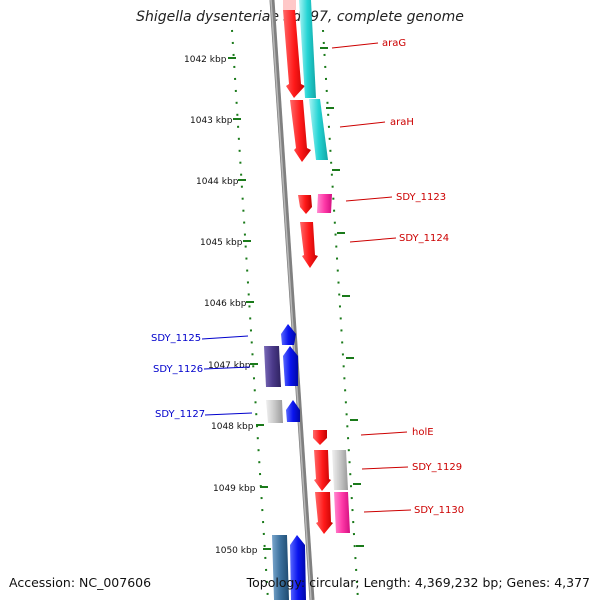 This screenshot has width=600, height=600. What do you see at coordinates (80, 582) in the screenshot?
I see `accession-text: Accession: NC_007606` at bounding box center [80, 582].